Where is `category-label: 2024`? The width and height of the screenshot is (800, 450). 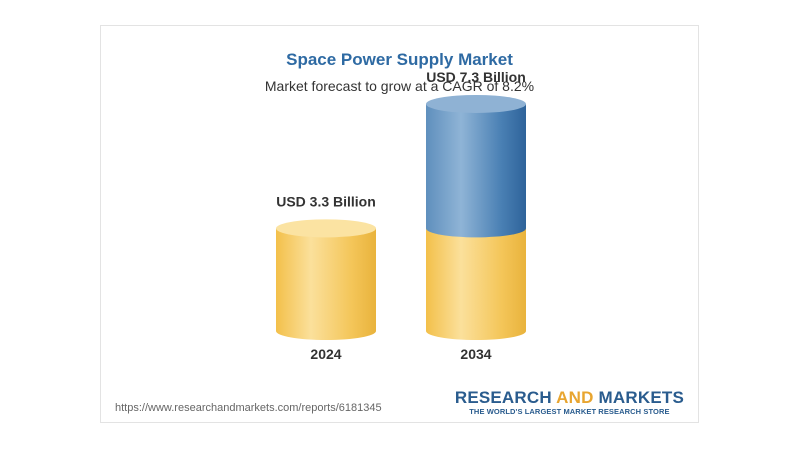
category-label: 2024 is located at coordinates (325, 354).